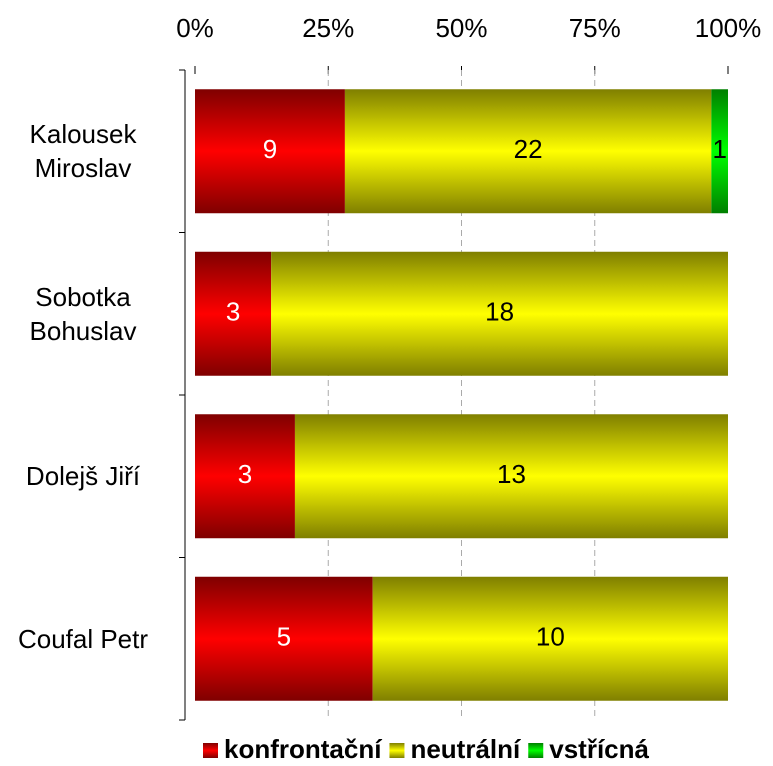 This screenshot has height=766, width=773. Describe the element at coordinates (270, 149) in the screenshot. I see `data-label: 9` at that location.